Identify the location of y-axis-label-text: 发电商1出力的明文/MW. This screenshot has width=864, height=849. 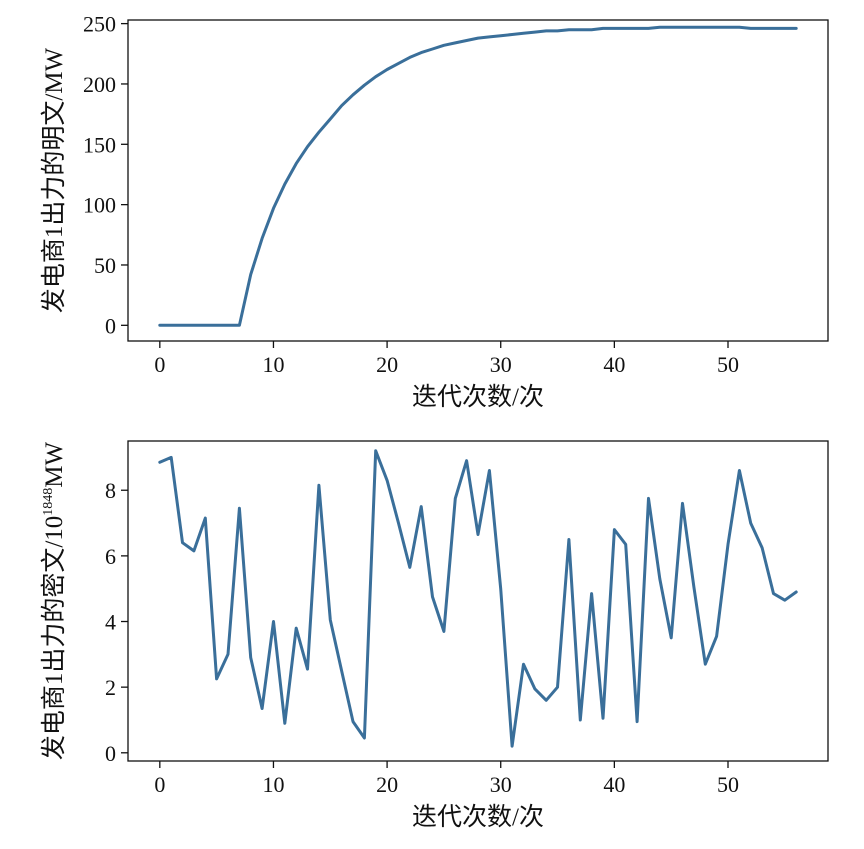
(54, 180).